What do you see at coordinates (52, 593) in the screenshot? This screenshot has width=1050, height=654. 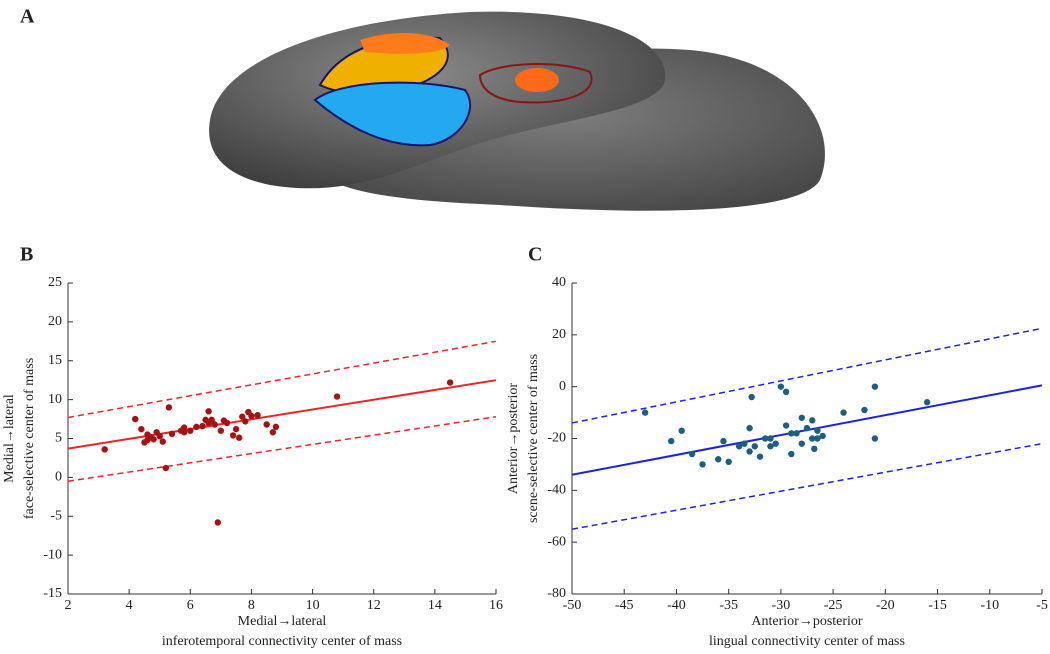 I see `y-tick-label: -15` at bounding box center [52, 593].